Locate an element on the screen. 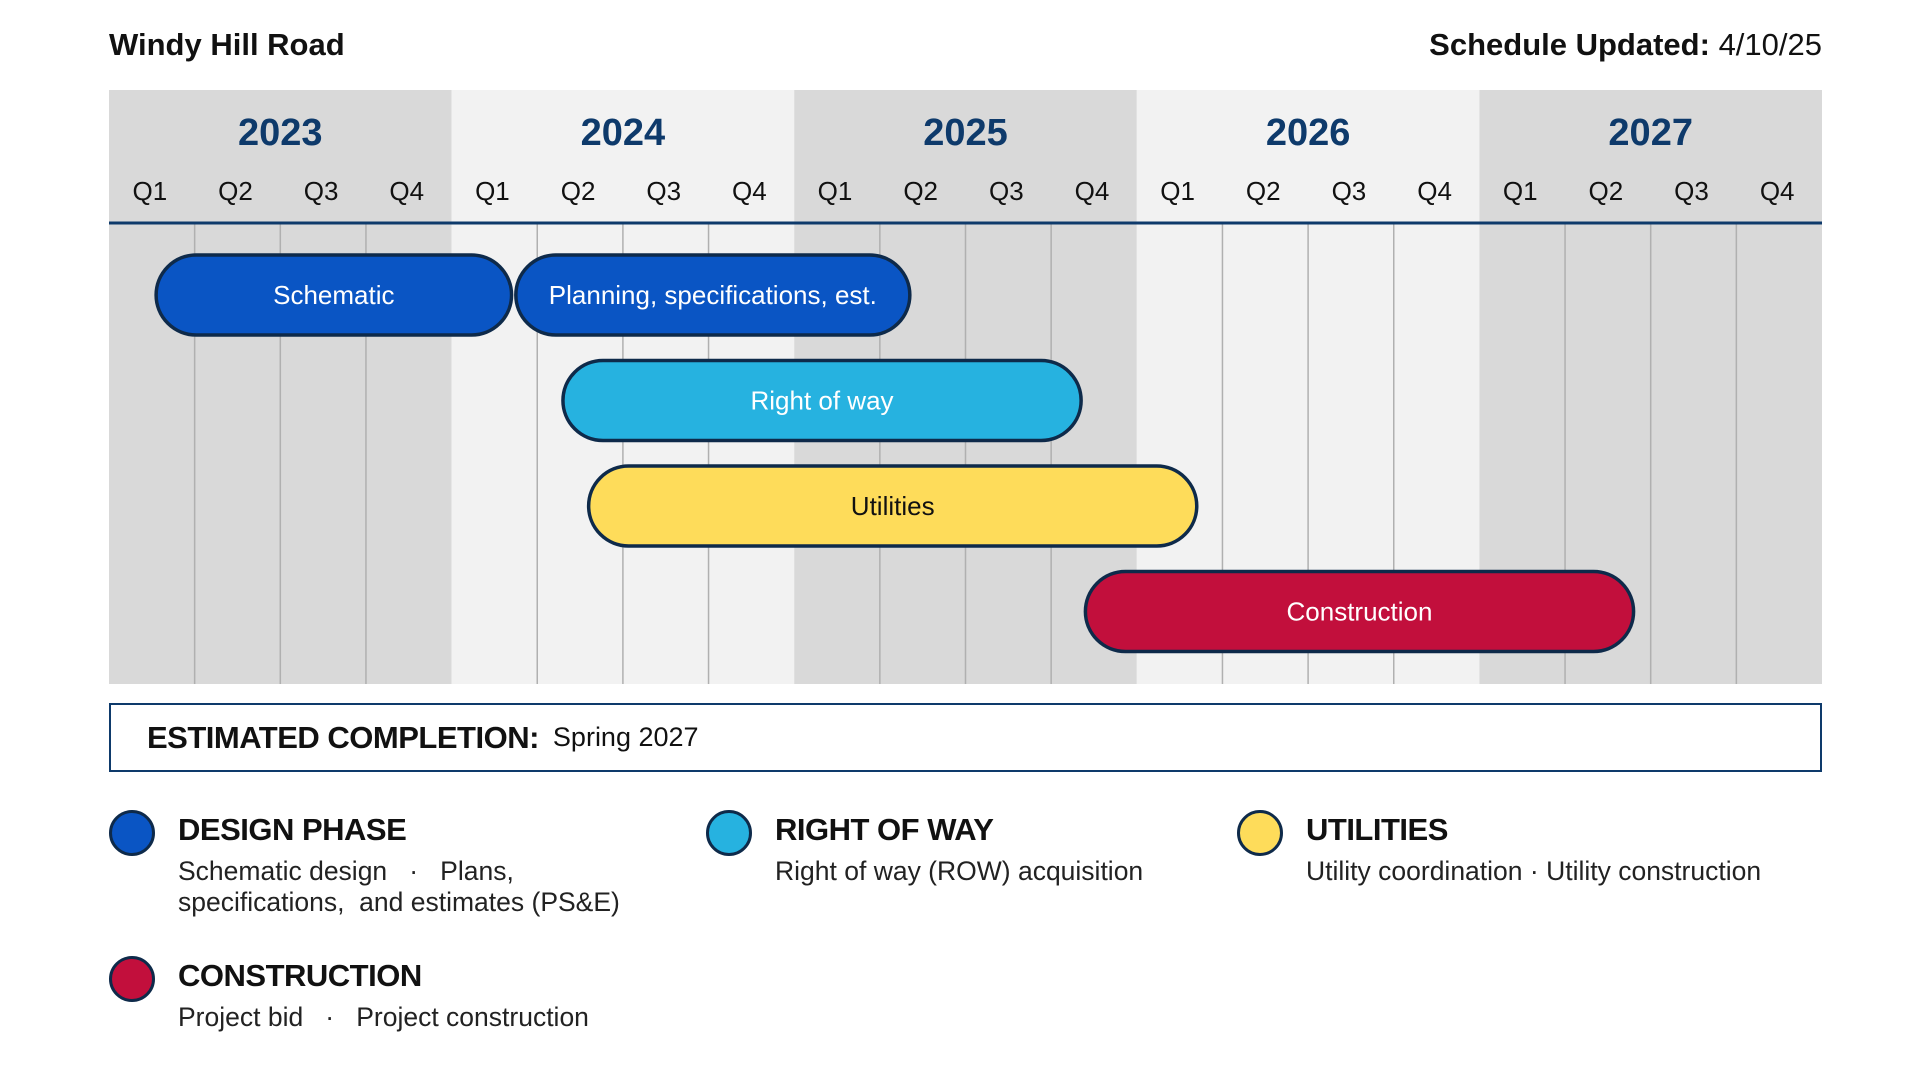 This screenshot has height=1080, width=1920. task-label-utilities: Utilities is located at coordinates (893, 506).